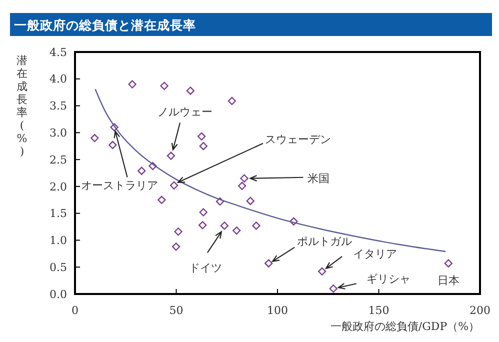 This screenshot has width=499, height=342. Describe the element at coordinates (379, 310) in the screenshot. I see `x-tick-label: 150` at that location.